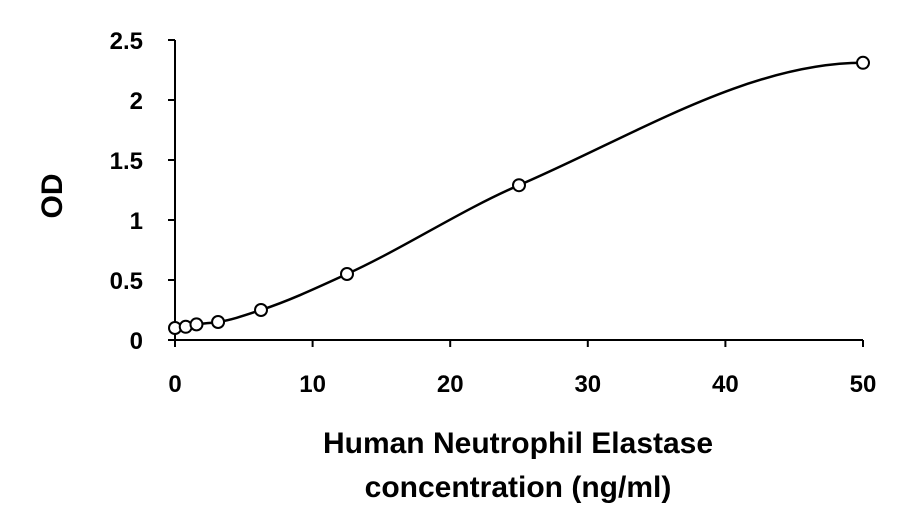 The width and height of the screenshot is (924, 531). I want to click on y-tick-label: 0.5, so click(126, 281).